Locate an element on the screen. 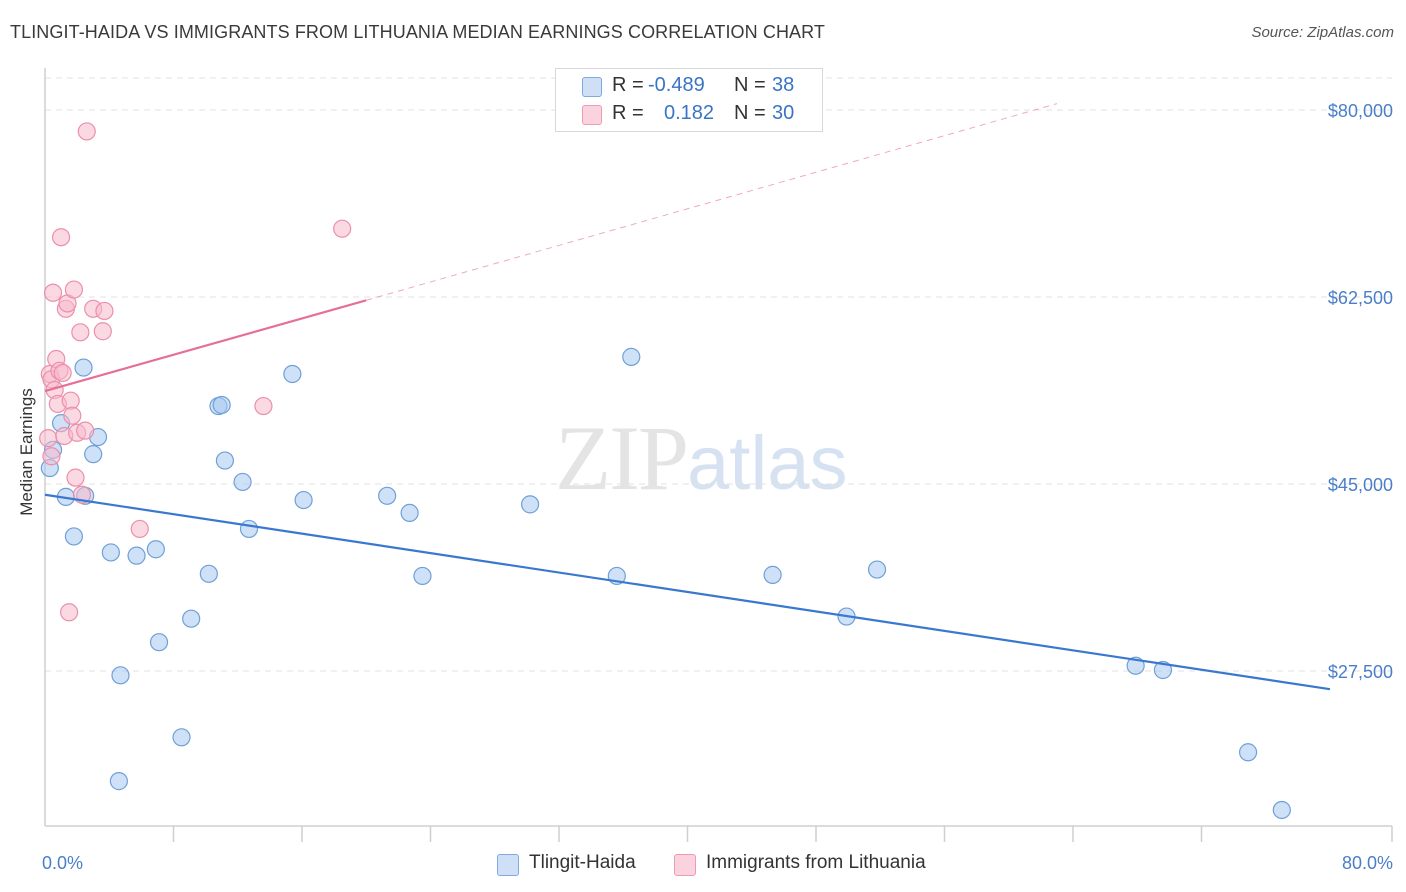 This screenshot has height=892, width=1406. legend-swatch-tlingit-haida is located at coordinates (592, 87).